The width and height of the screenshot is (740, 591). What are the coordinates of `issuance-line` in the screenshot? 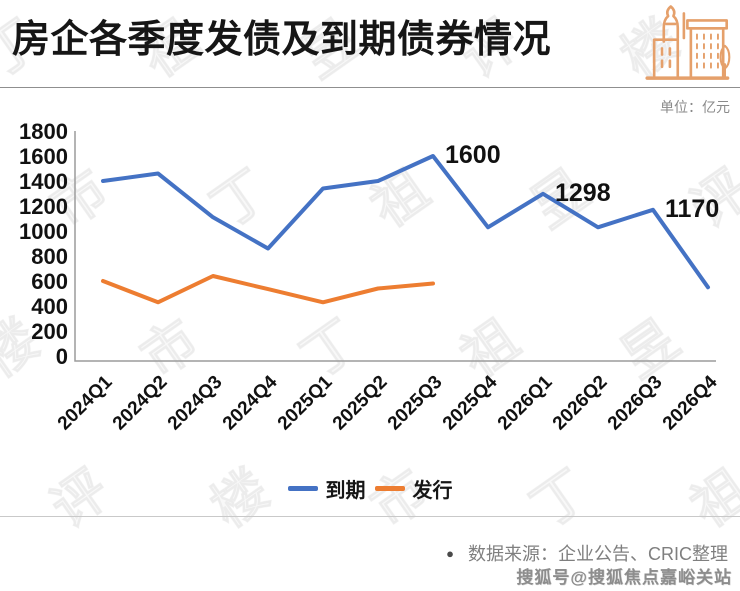 It's located at (268, 289).